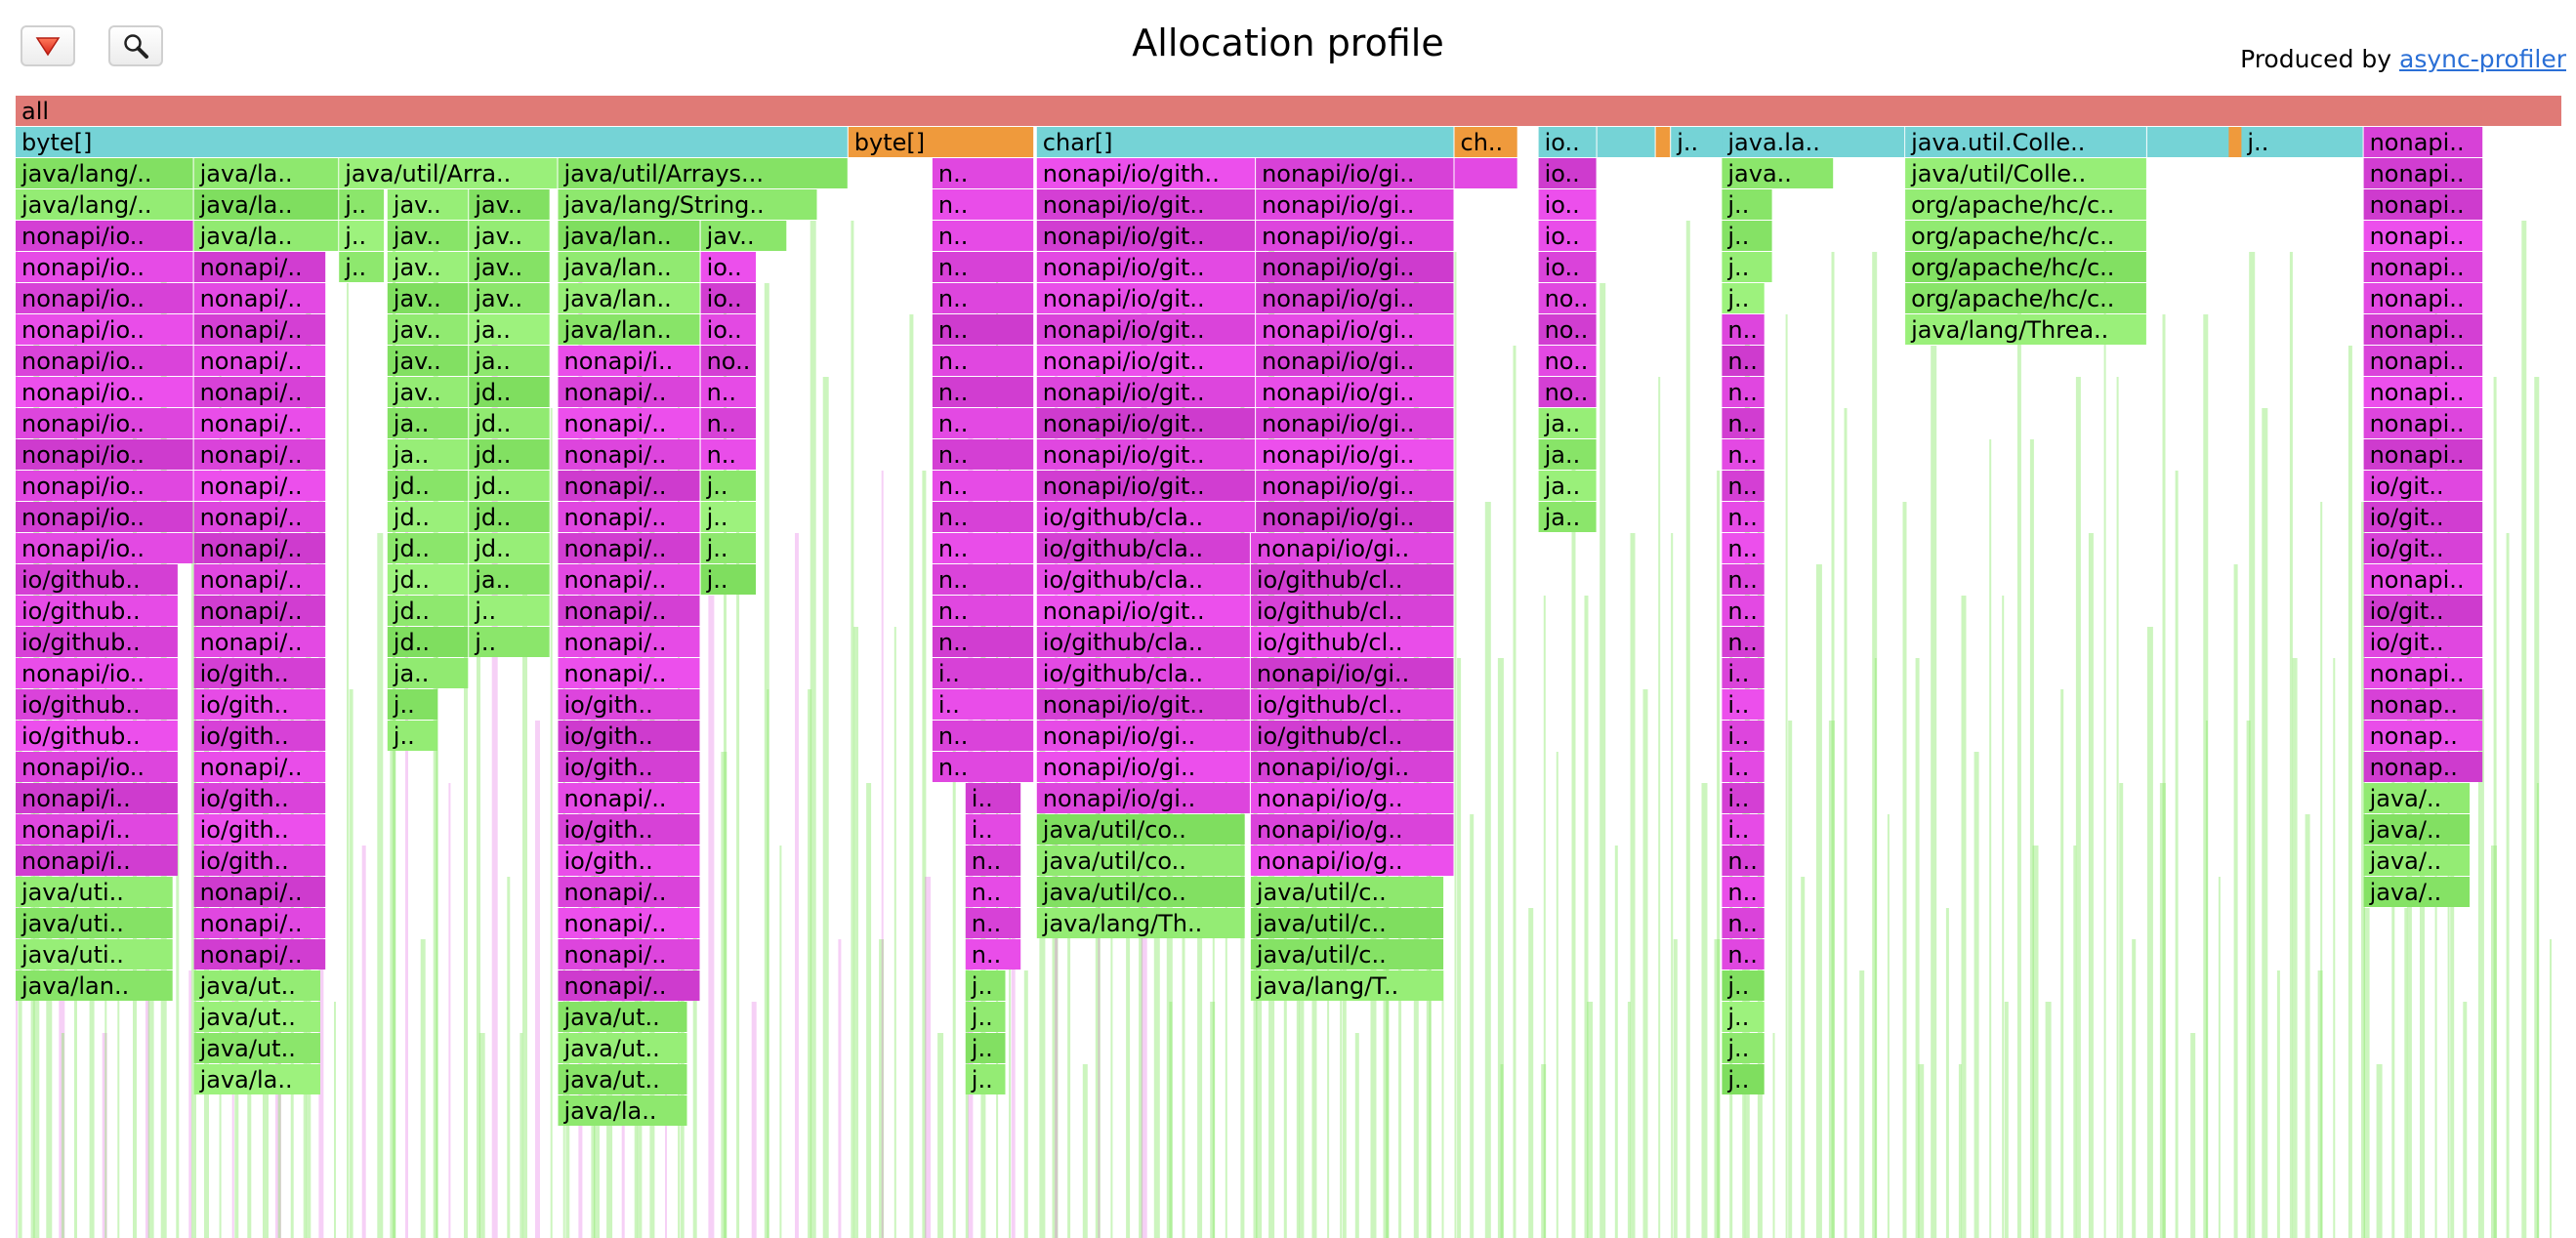 This screenshot has height=1238, width=2576. Describe the element at coordinates (257, 986) in the screenshot. I see `frame-28-1: java/ut..` at that location.